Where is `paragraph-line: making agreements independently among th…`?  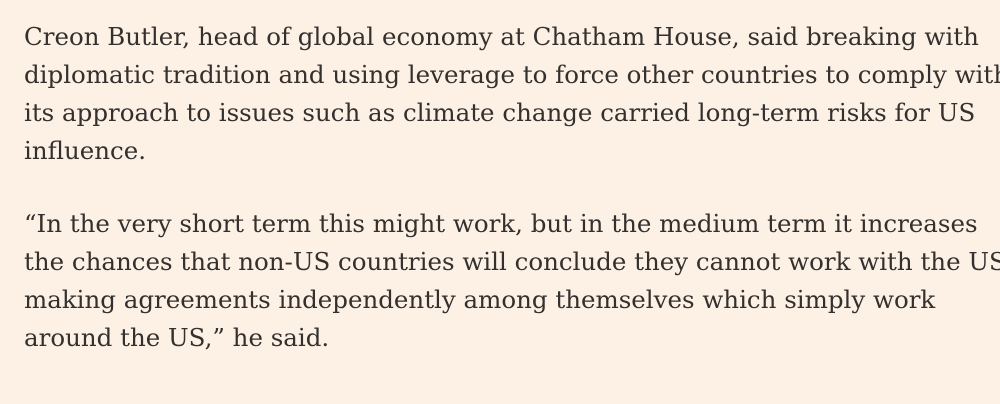
paragraph-line: making agreements independently among th… is located at coordinates (480, 299).